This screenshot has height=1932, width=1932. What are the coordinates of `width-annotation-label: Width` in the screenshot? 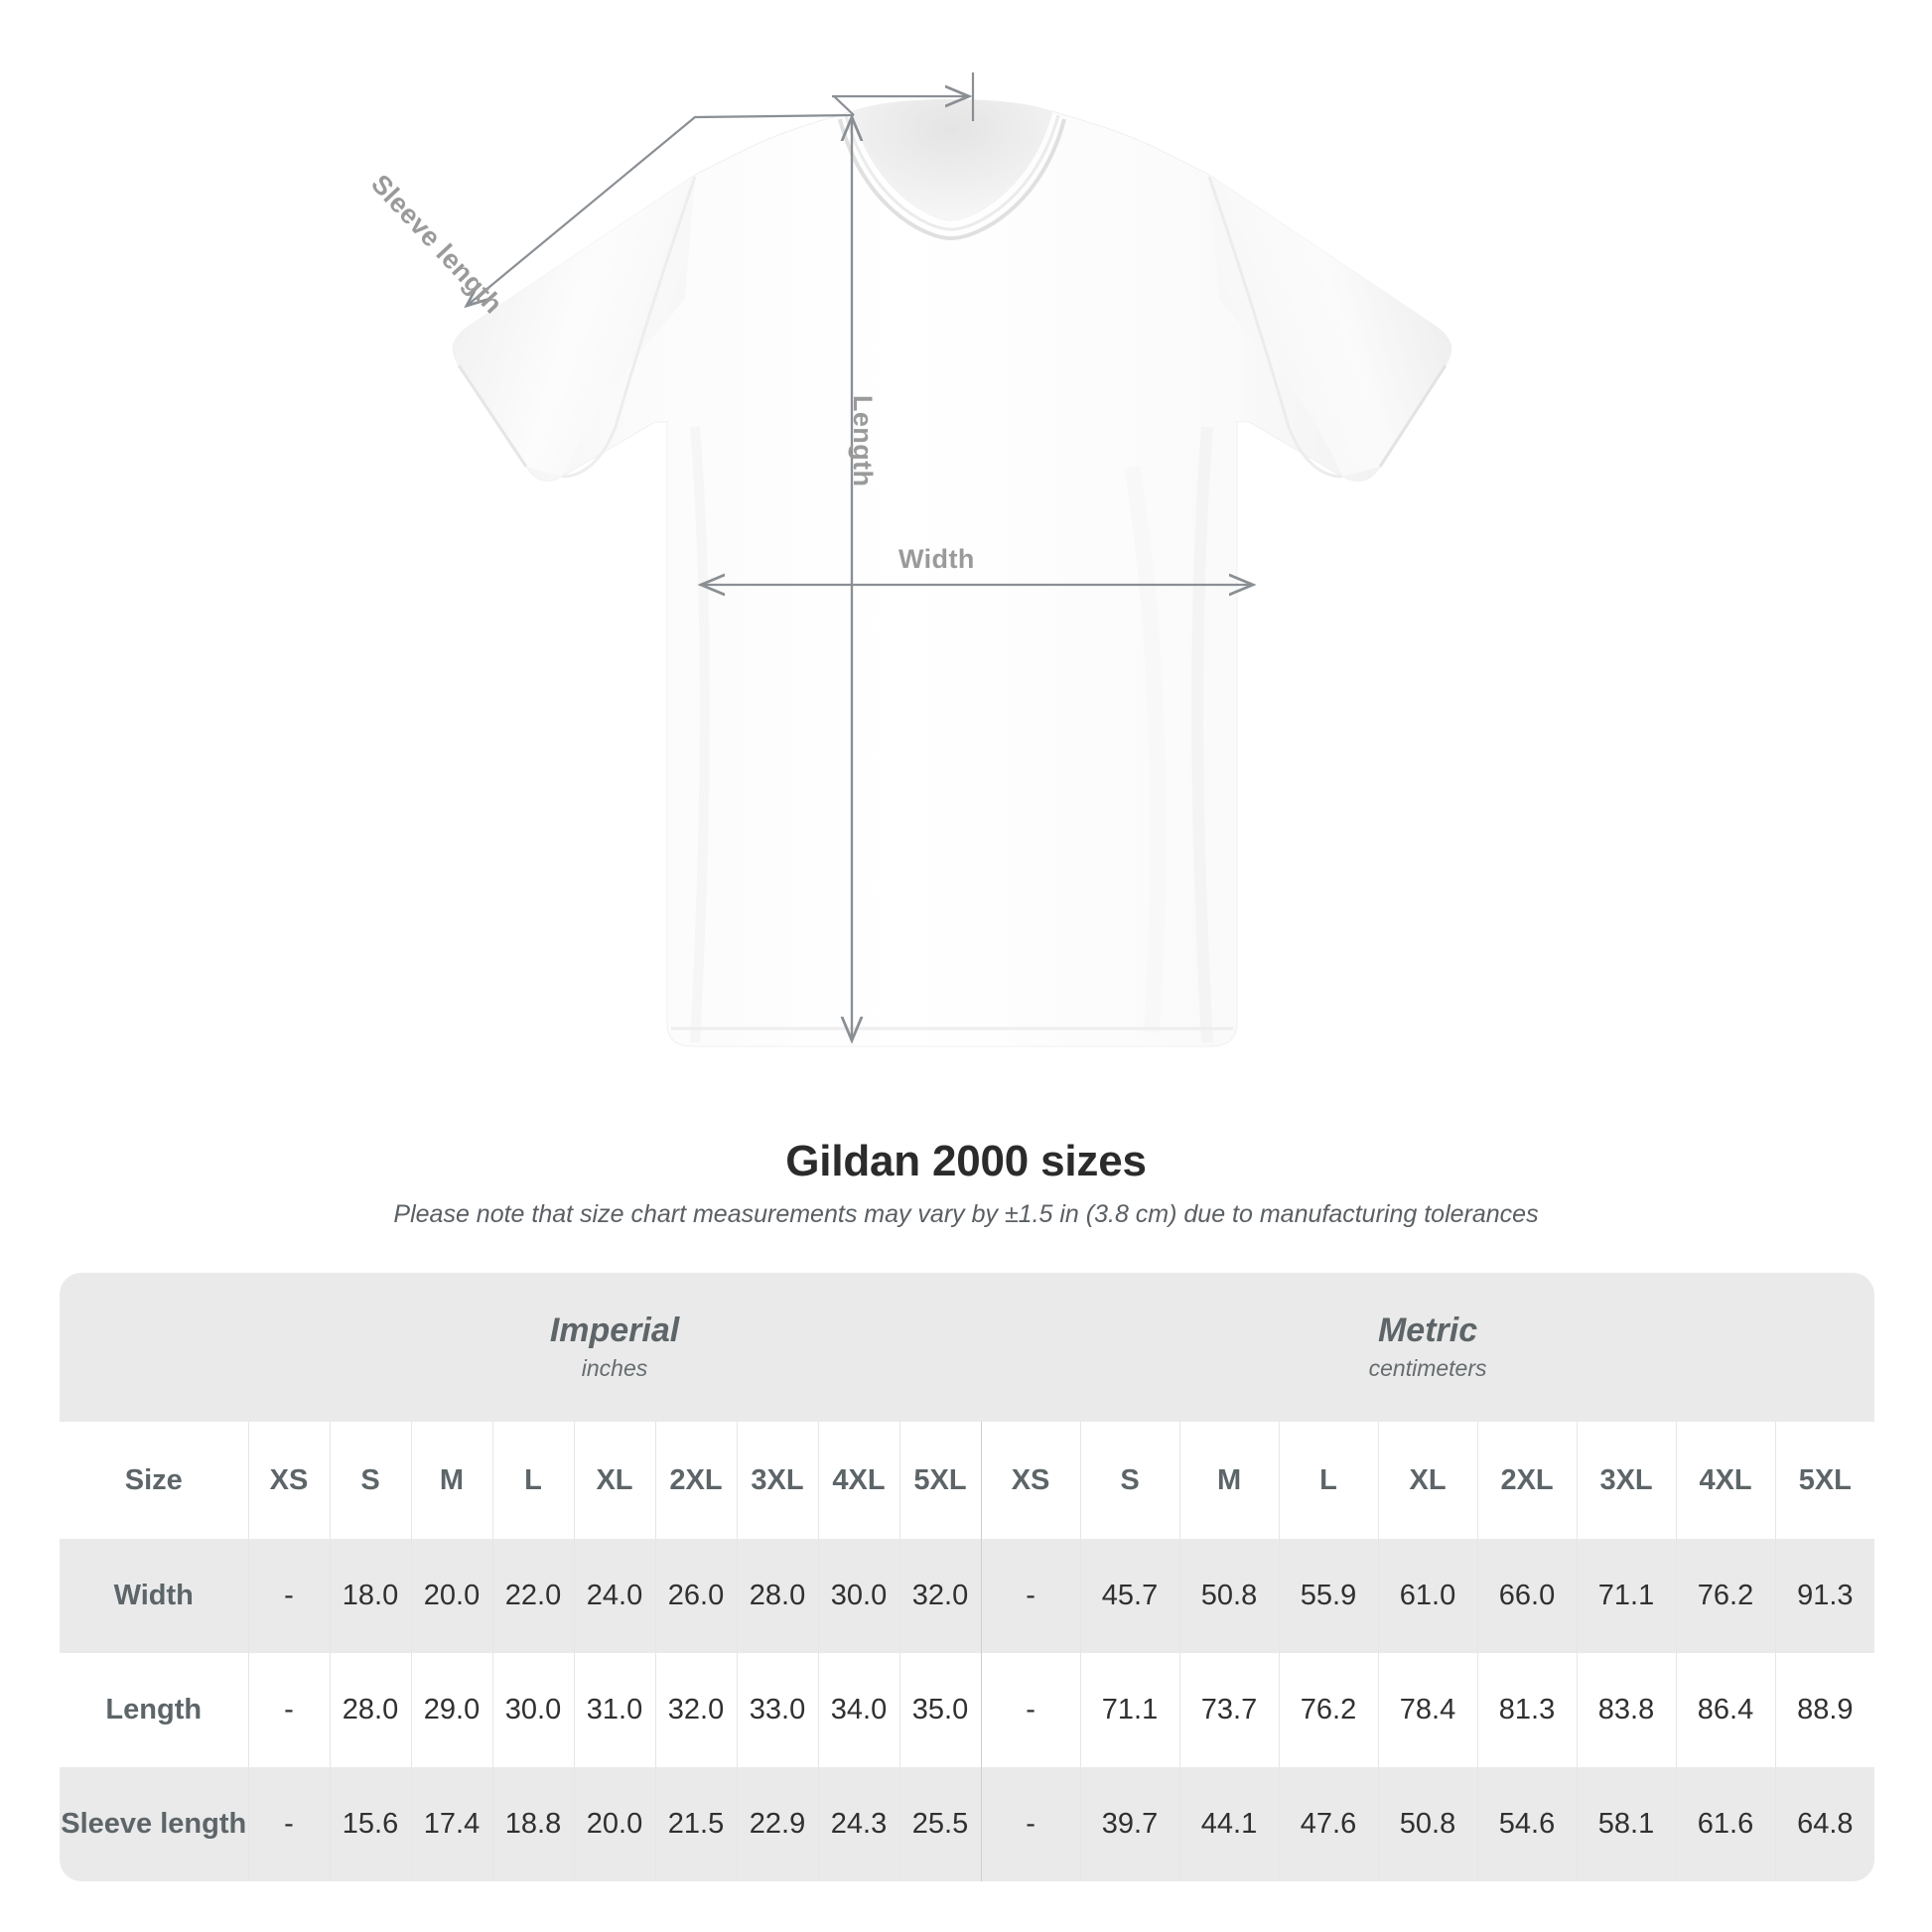 It's located at (937, 559).